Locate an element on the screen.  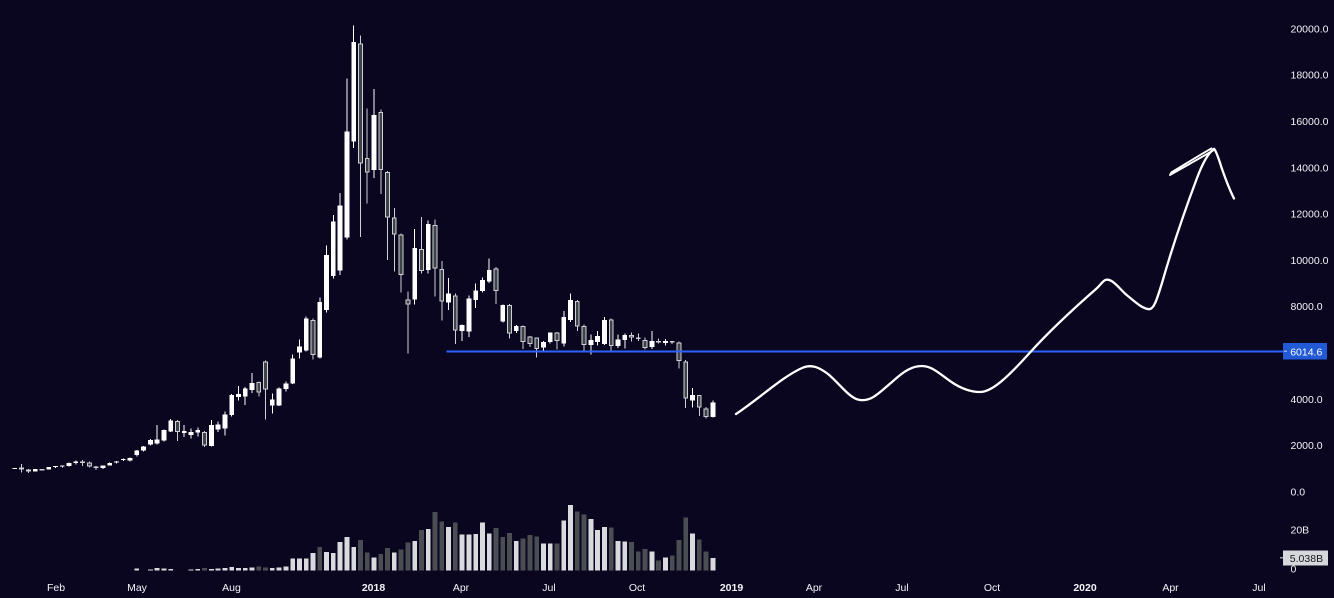
svg-text: 0.0 is located at coordinates (1298, 493).